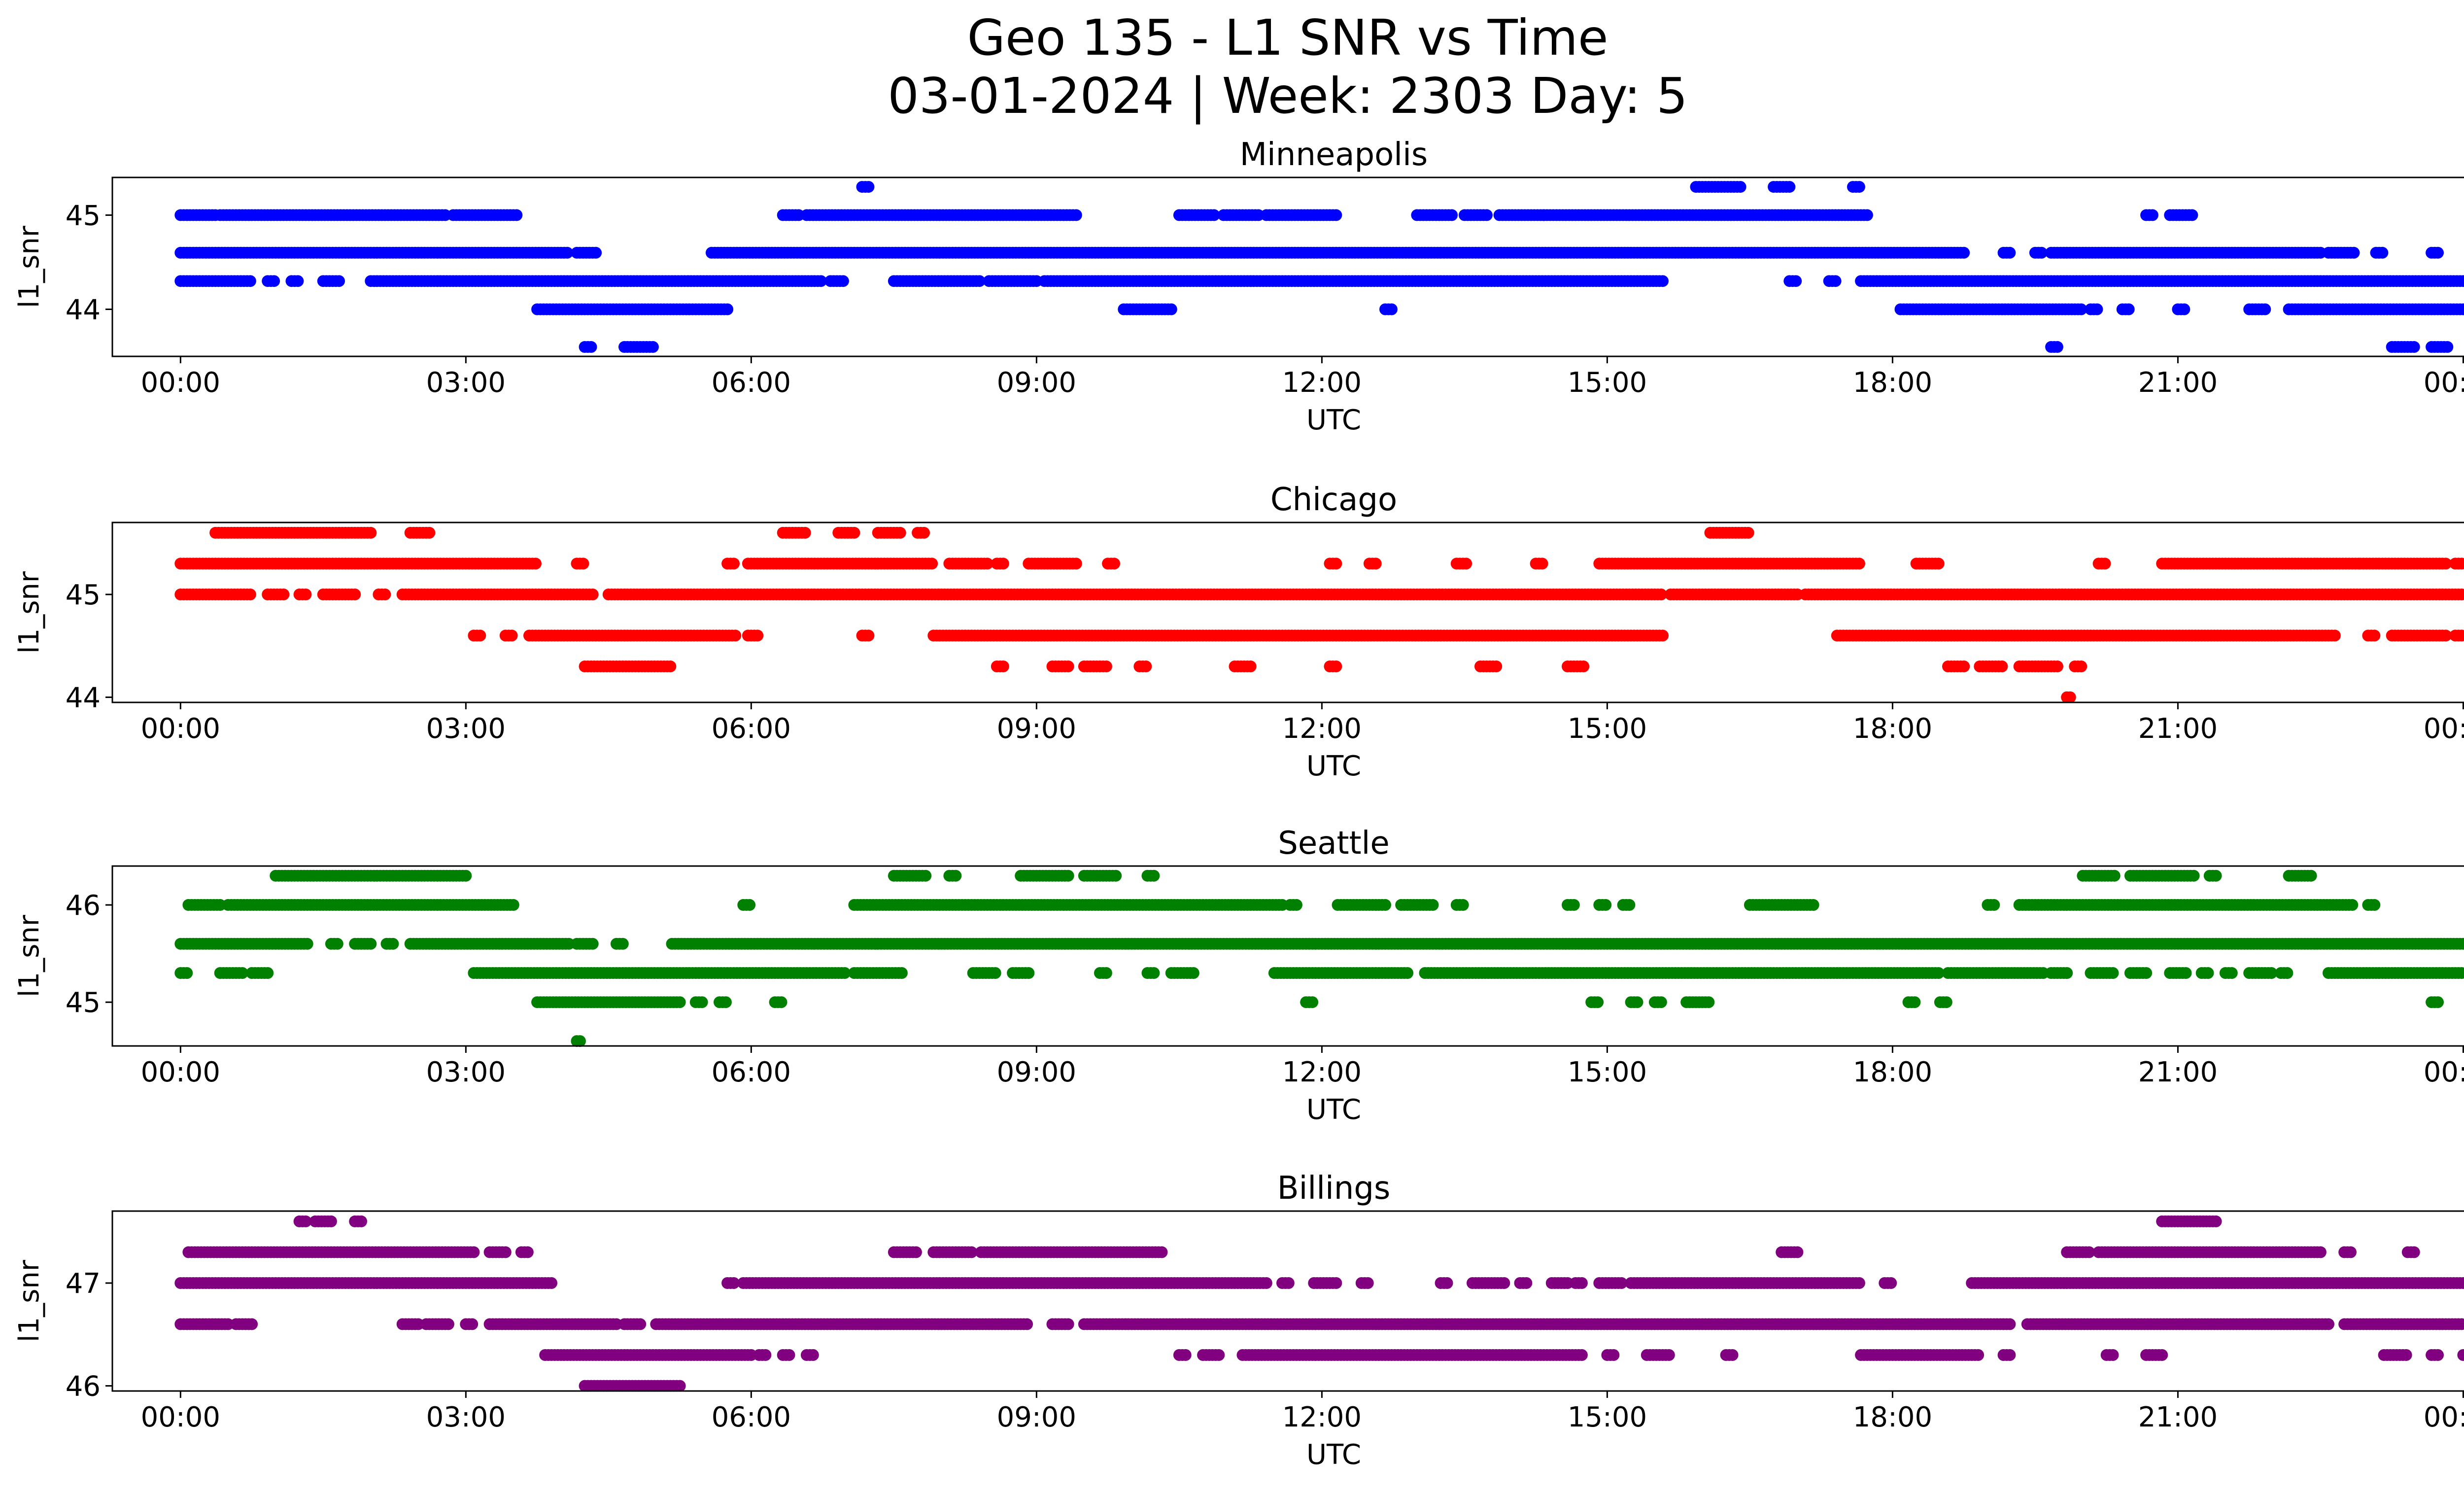 The height and width of the screenshot is (1495, 2464). I want to click on x-axis-label: UTC, so click(1333, 766).